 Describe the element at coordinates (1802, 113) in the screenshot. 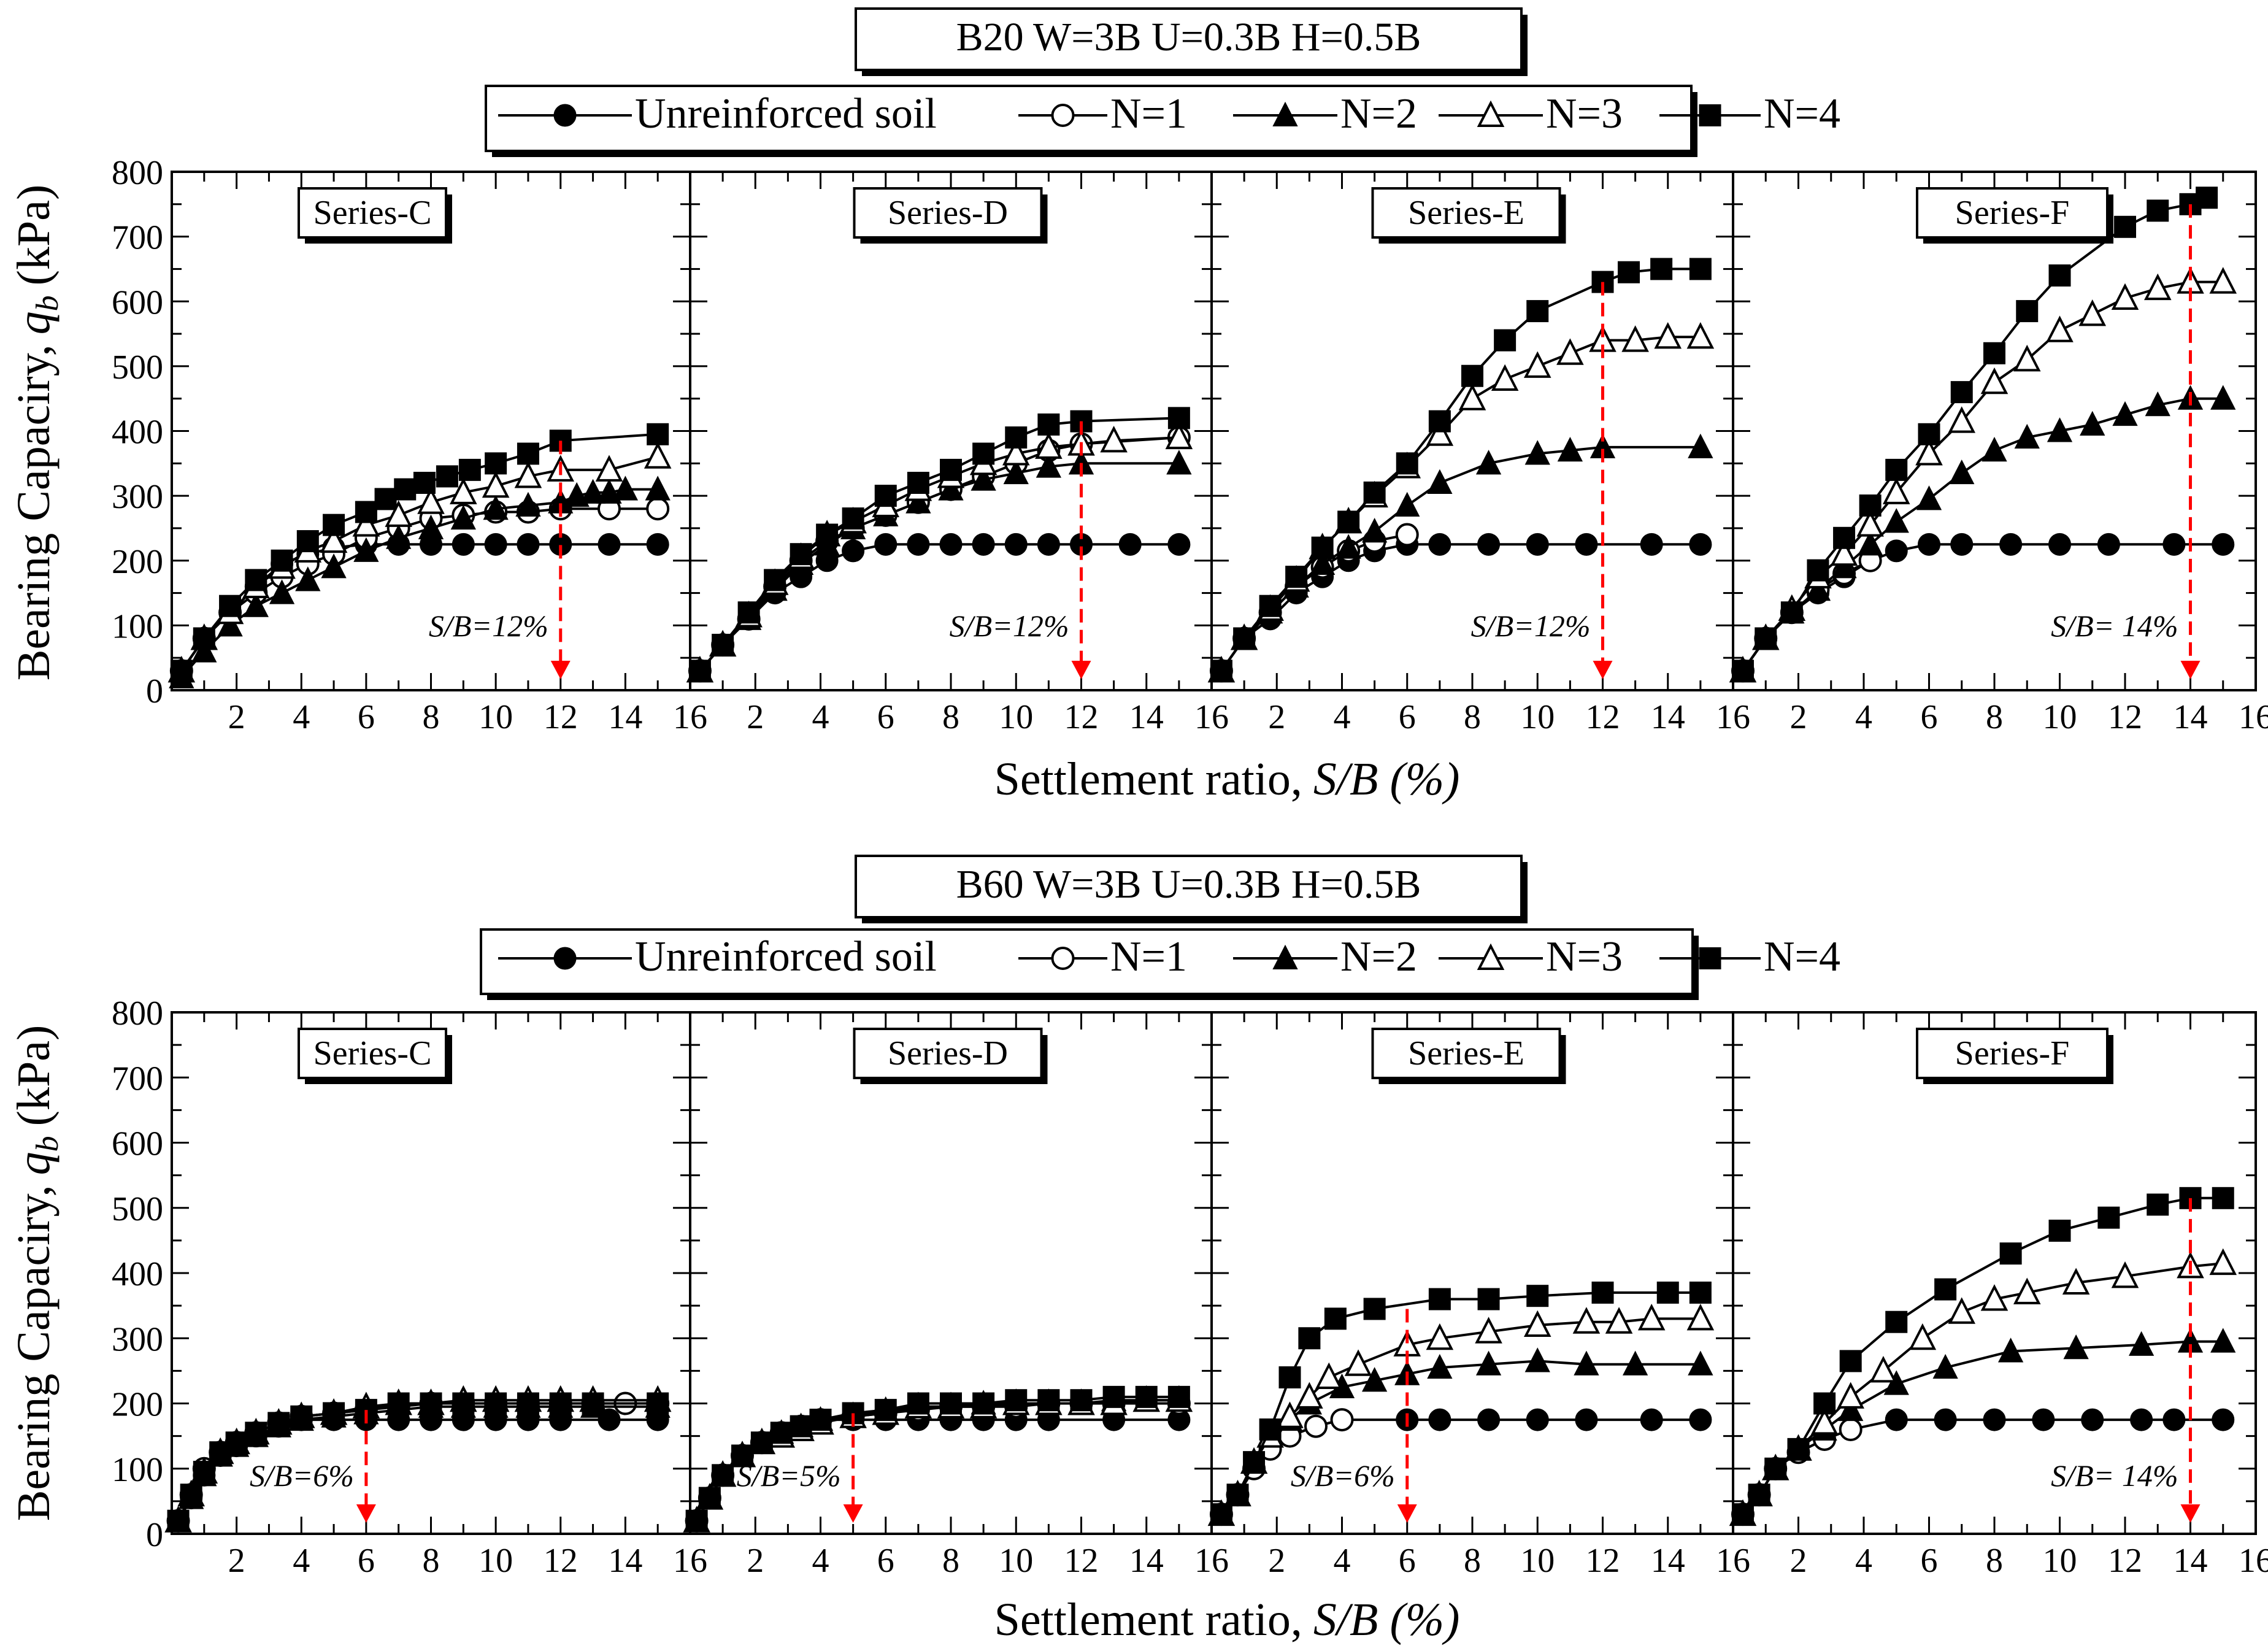

I see `legend-label: N=4` at that location.